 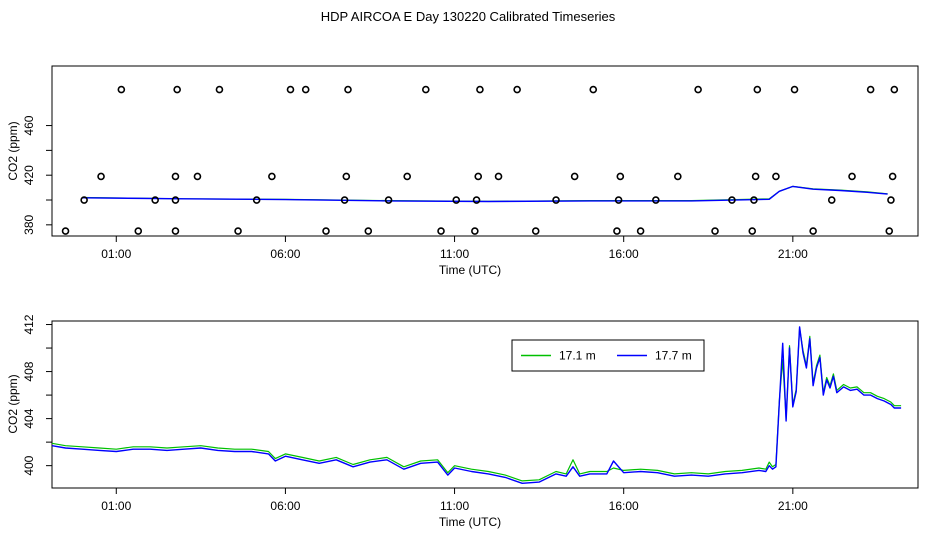 What do you see at coordinates (29, 465) in the screenshot?
I see `y-tick-label: 400` at bounding box center [29, 465].